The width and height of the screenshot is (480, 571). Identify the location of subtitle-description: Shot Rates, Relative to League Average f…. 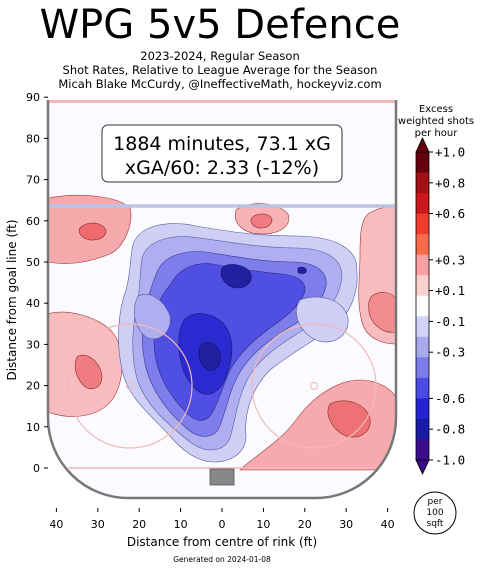
(220, 70).